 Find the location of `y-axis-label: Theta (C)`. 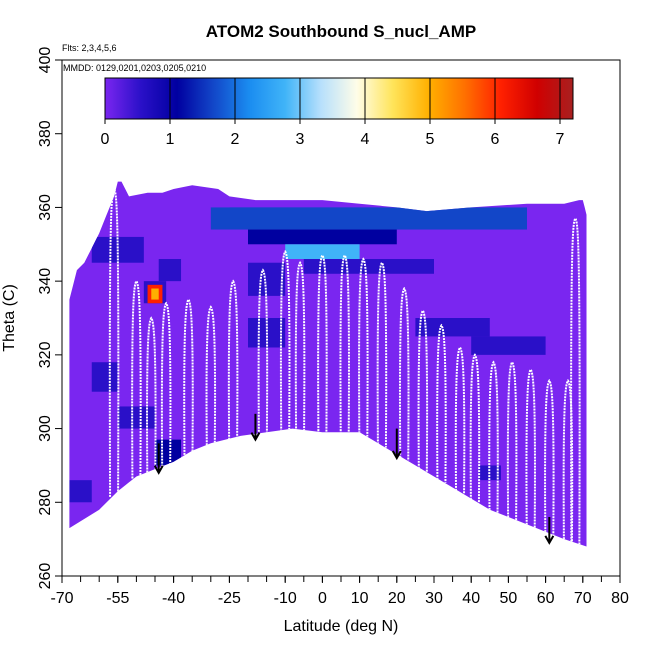

y-axis-label: Theta (C) is located at coordinates (9, 318).